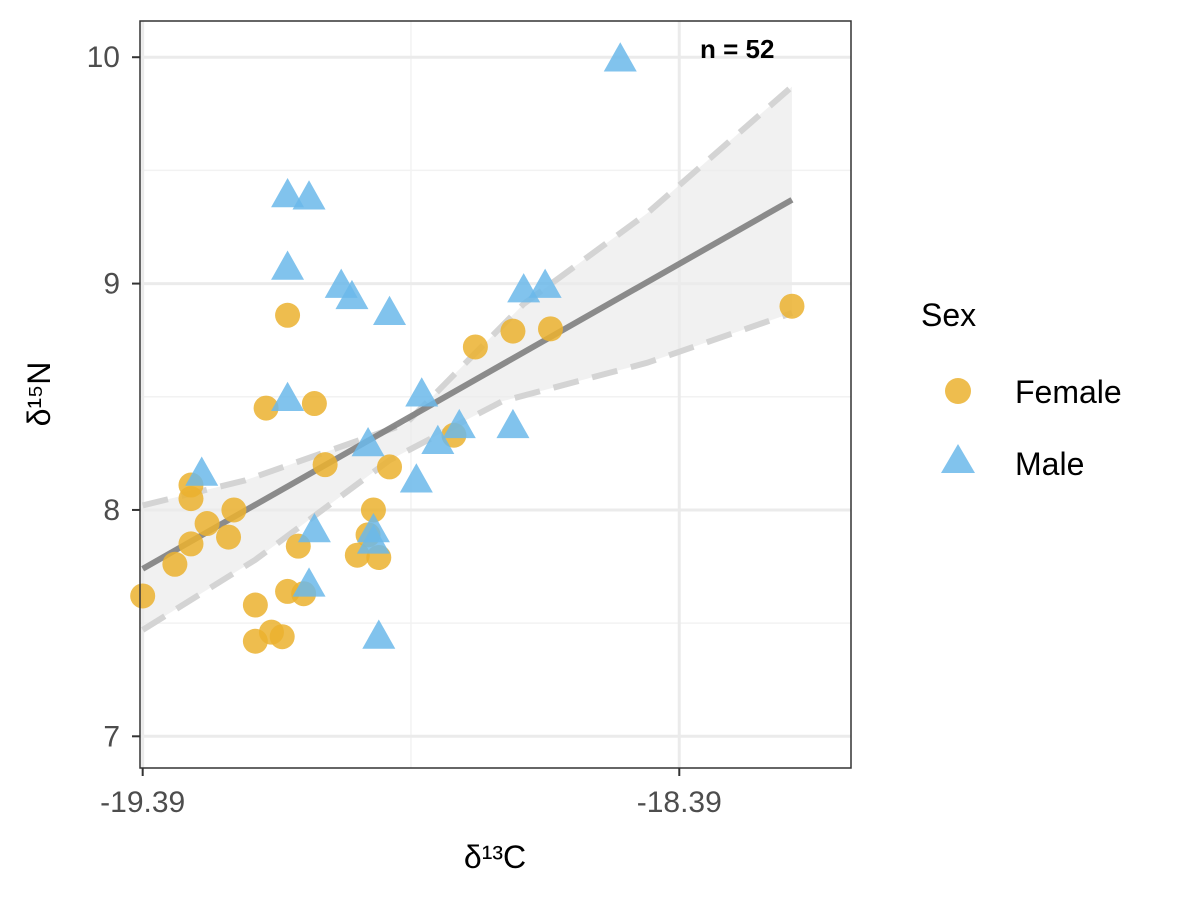  I want to click on x-axis-title: δ¹³C, so click(495, 857).